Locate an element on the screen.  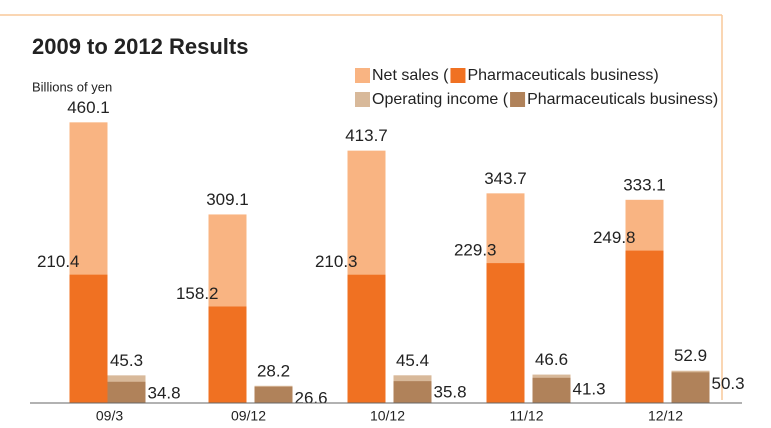
data-label: 413.7 is located at coordinates (366, 135).